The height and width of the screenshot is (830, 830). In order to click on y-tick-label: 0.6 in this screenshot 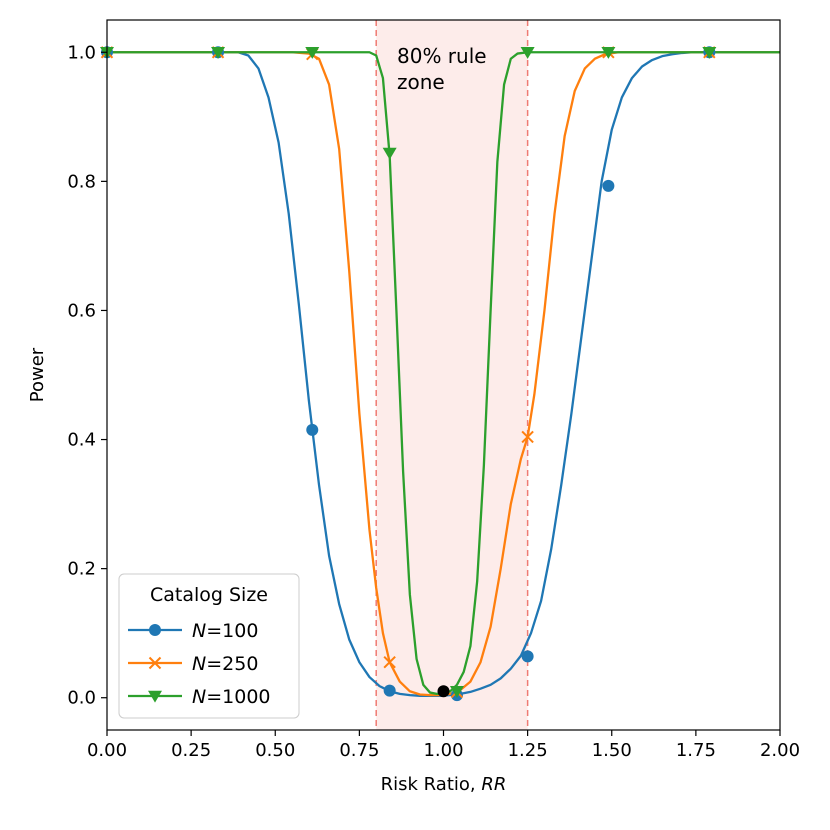, I will do `click(81, 310)`.